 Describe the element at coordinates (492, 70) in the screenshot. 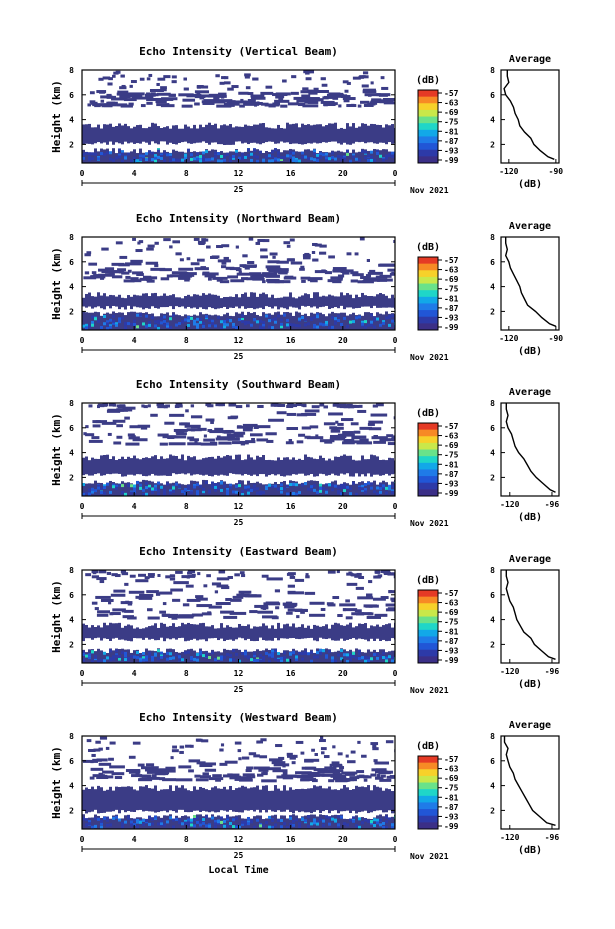

I see `average-y-tick-label: 8` at that location.